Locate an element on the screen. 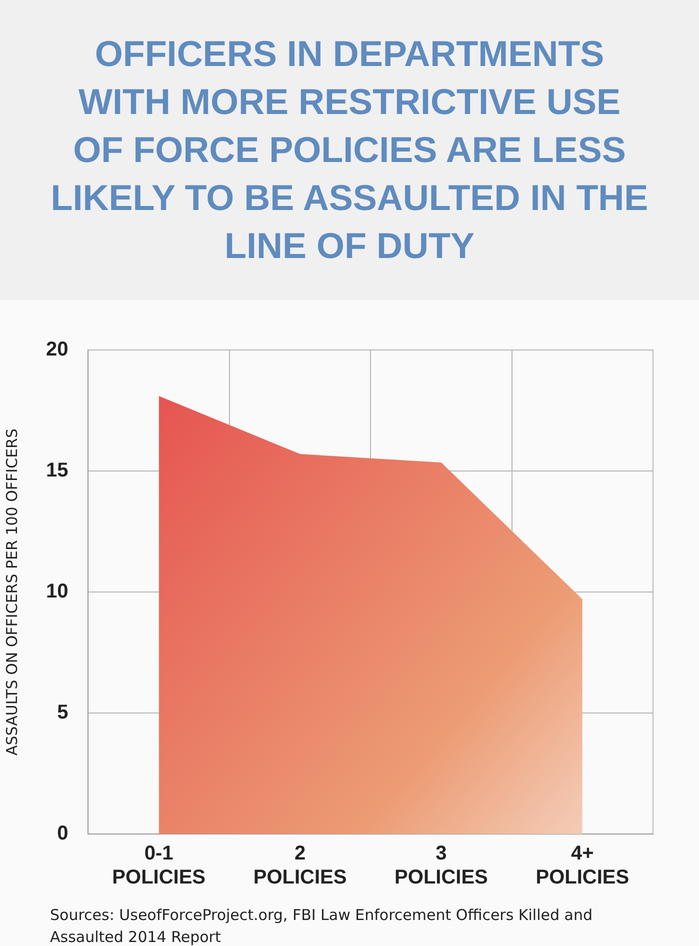  x-tick-label: 3 POLICIES is located at coordinates (441, 865).